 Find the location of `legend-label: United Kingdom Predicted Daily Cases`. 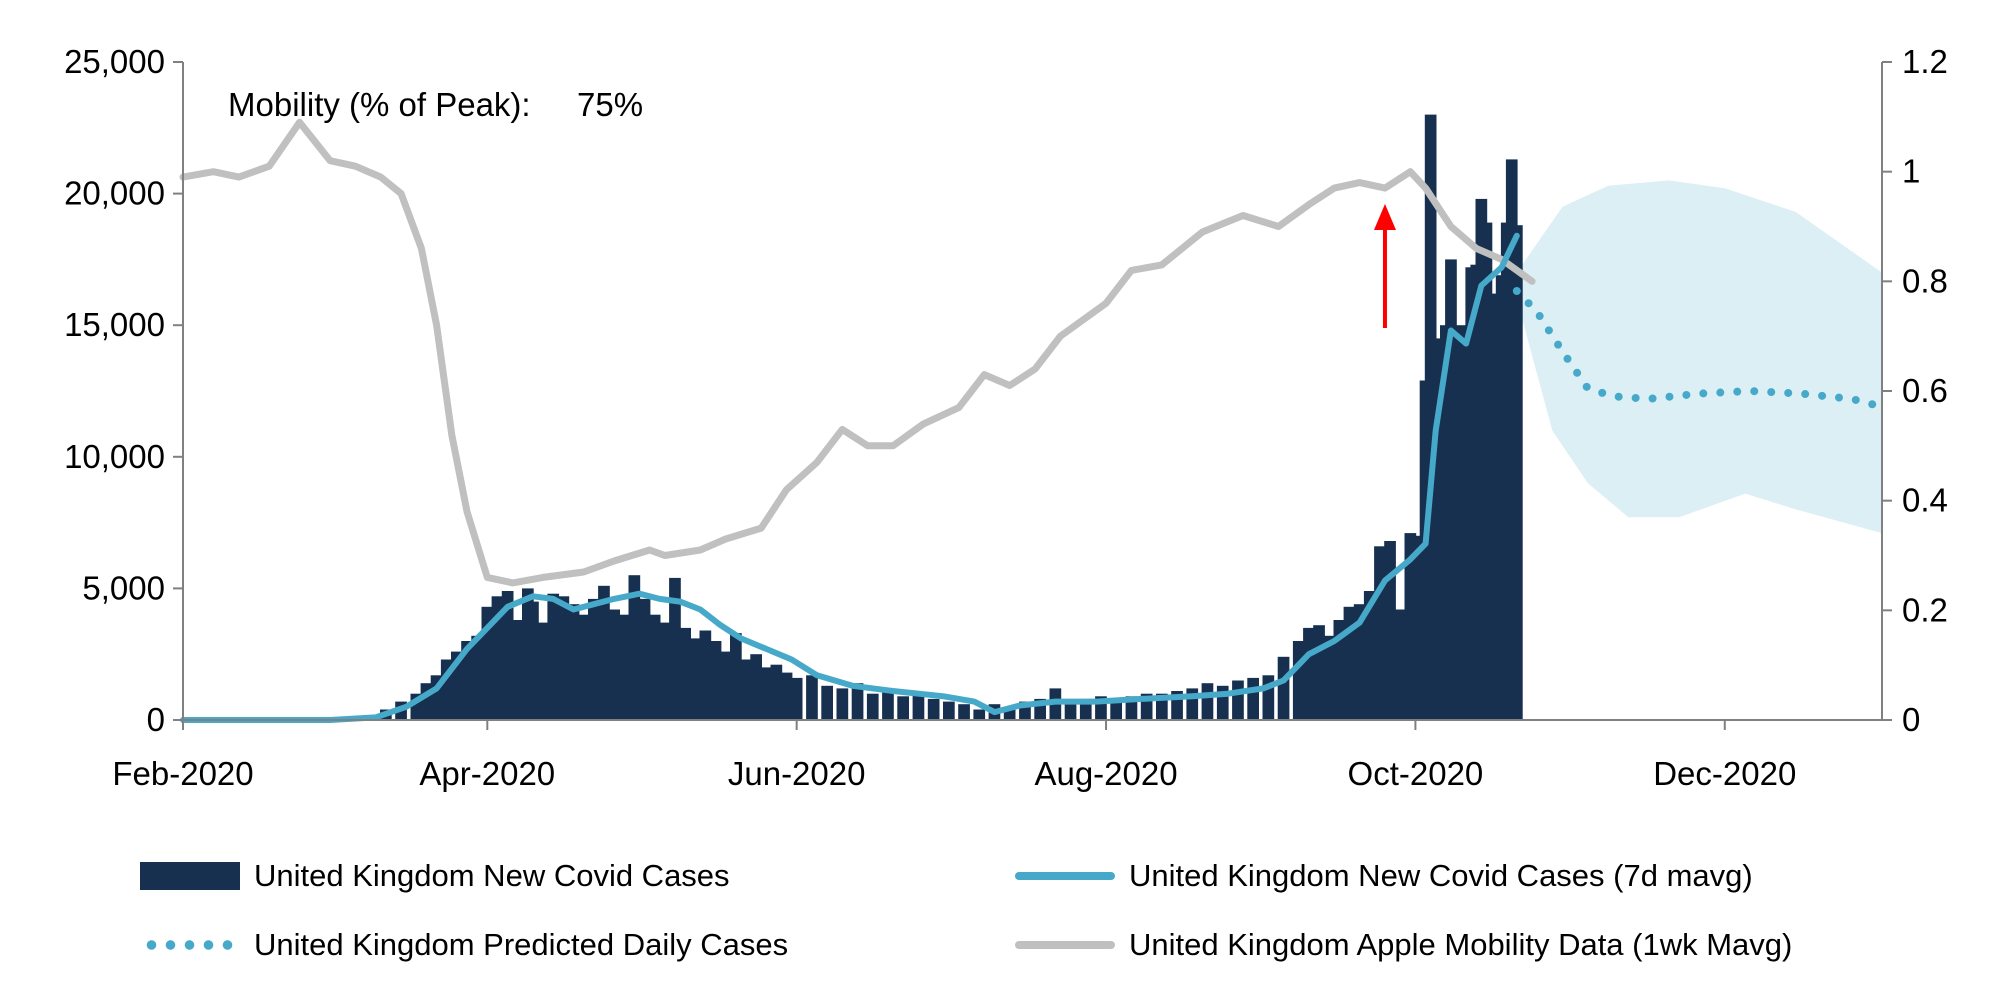

legend-label: United Kingdom Predicted Daily Cases is located at coordinates (521, 944).